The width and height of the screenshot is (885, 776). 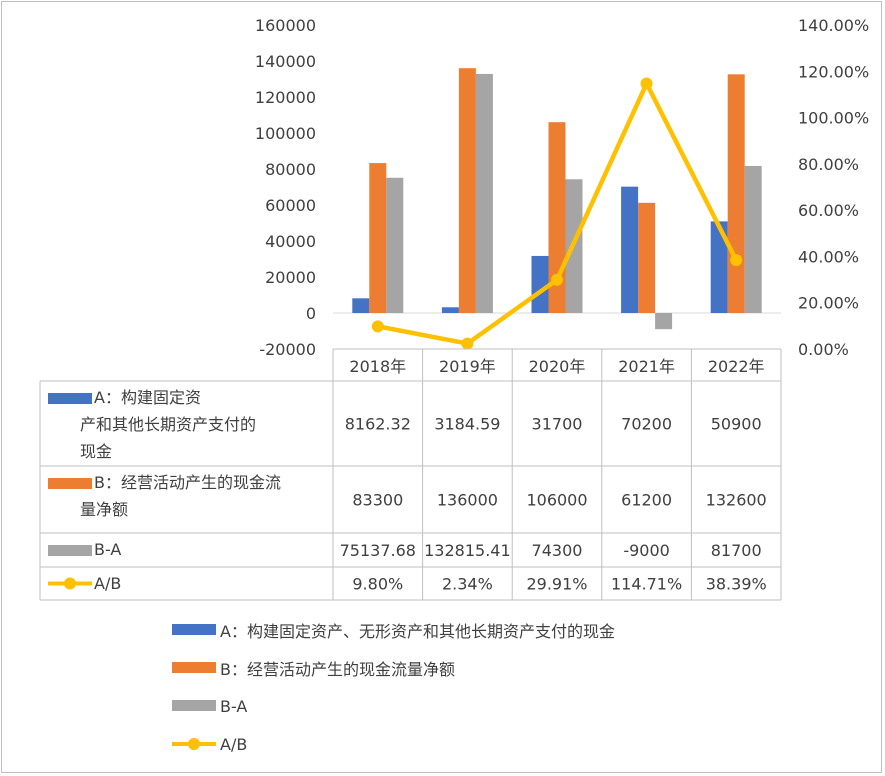 I want to click on table-cell-3-1: 2.34%, so click(x=467, y=584).